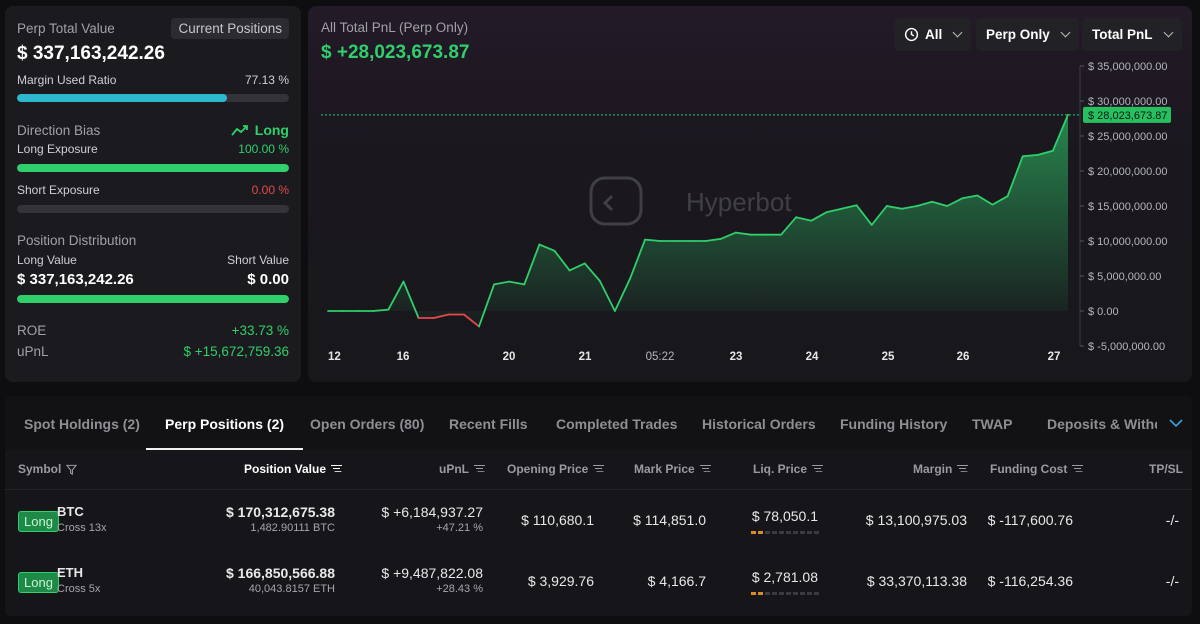  I want to click on tab-spot-holdings: Spot Holdings (2), so click(82, 424).